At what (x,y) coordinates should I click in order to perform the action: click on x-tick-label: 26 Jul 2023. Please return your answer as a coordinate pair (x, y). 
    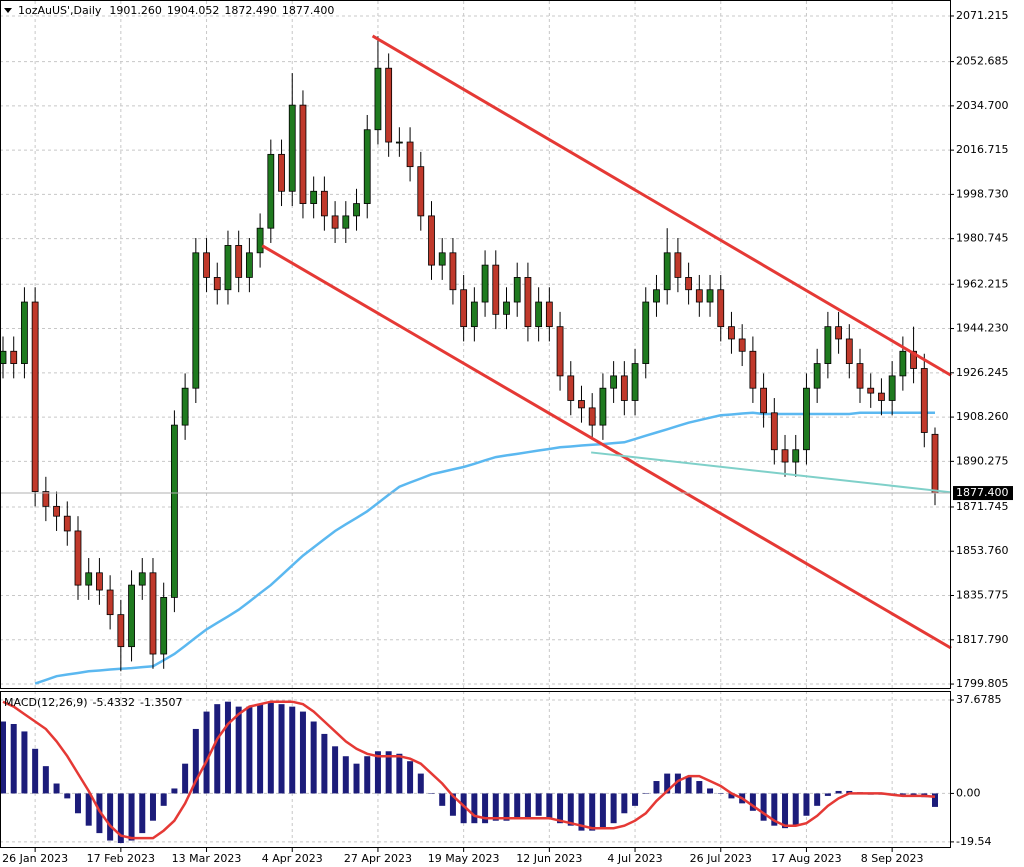
    Looking at the image, I should click on (721, 858).